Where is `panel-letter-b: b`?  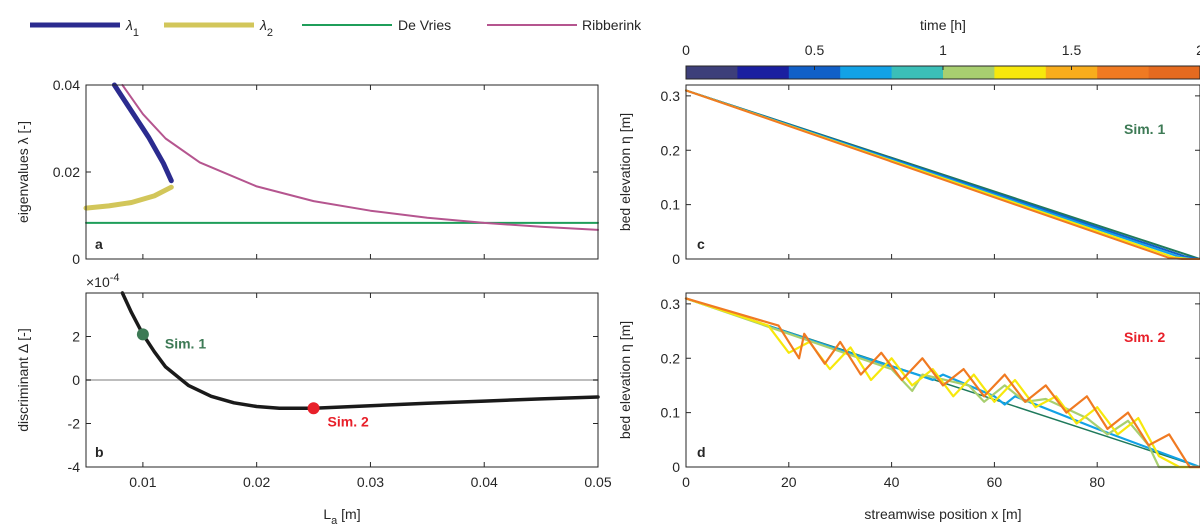
panel-letter-b: b is located at coordinates (99, 452).